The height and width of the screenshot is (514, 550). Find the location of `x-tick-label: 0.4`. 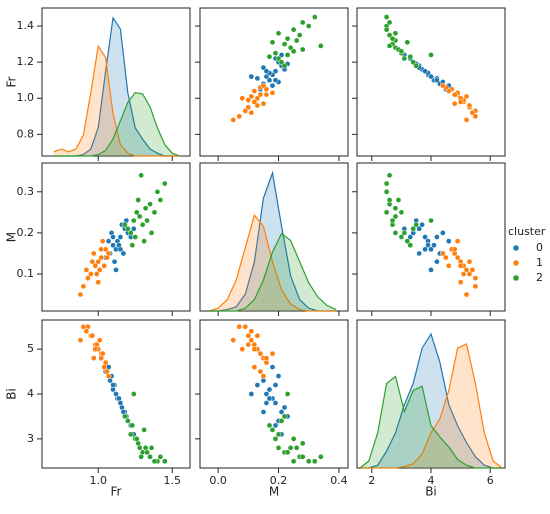

x-tick-label: 0.4 is located at coordinates (339, 480).